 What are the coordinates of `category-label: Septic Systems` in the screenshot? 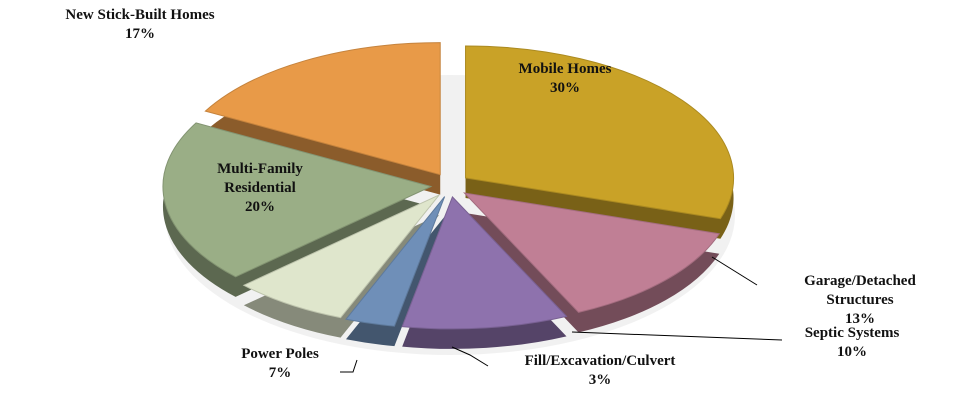 It's located at (852, 333).